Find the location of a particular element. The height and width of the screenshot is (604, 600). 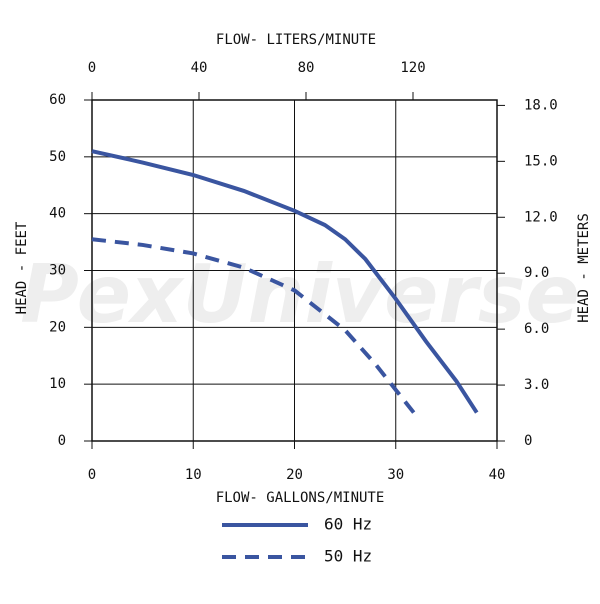

y2-tick-label: 6.0 is located at coordinates (536, 329).